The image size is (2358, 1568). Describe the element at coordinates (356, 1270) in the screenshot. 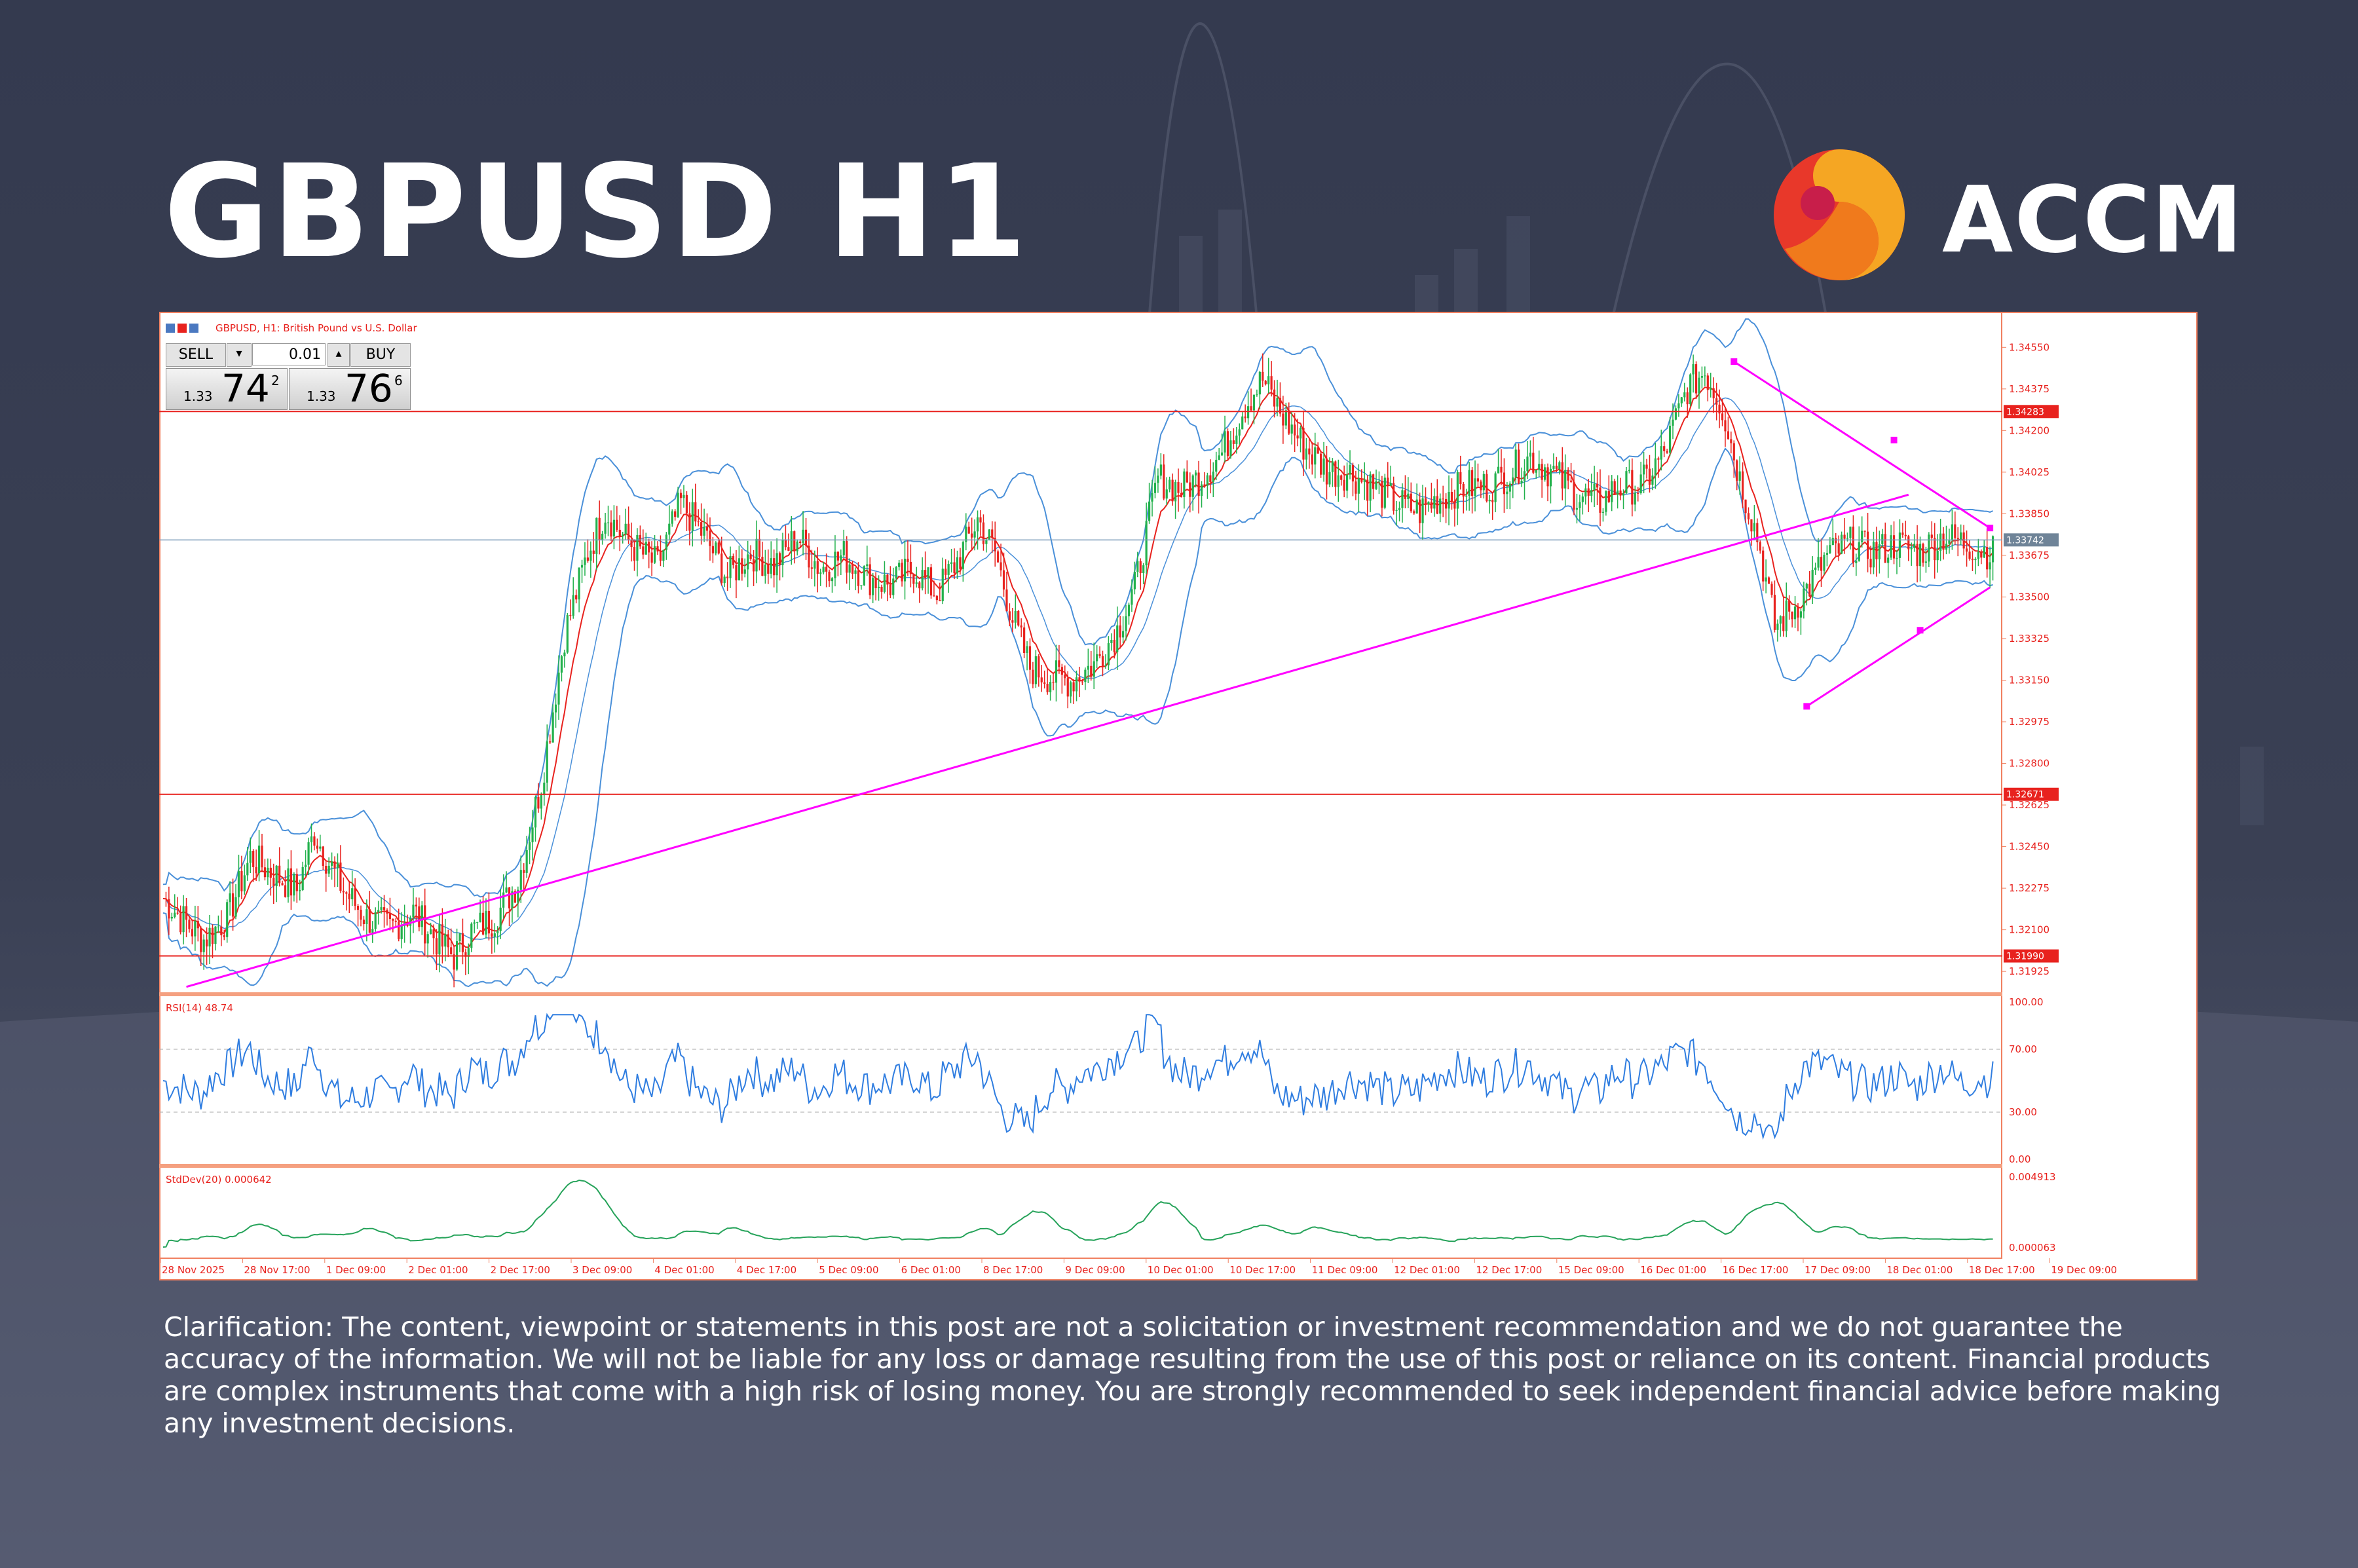

I see `x-tick-label: 1 Dec 09:00` at that location.